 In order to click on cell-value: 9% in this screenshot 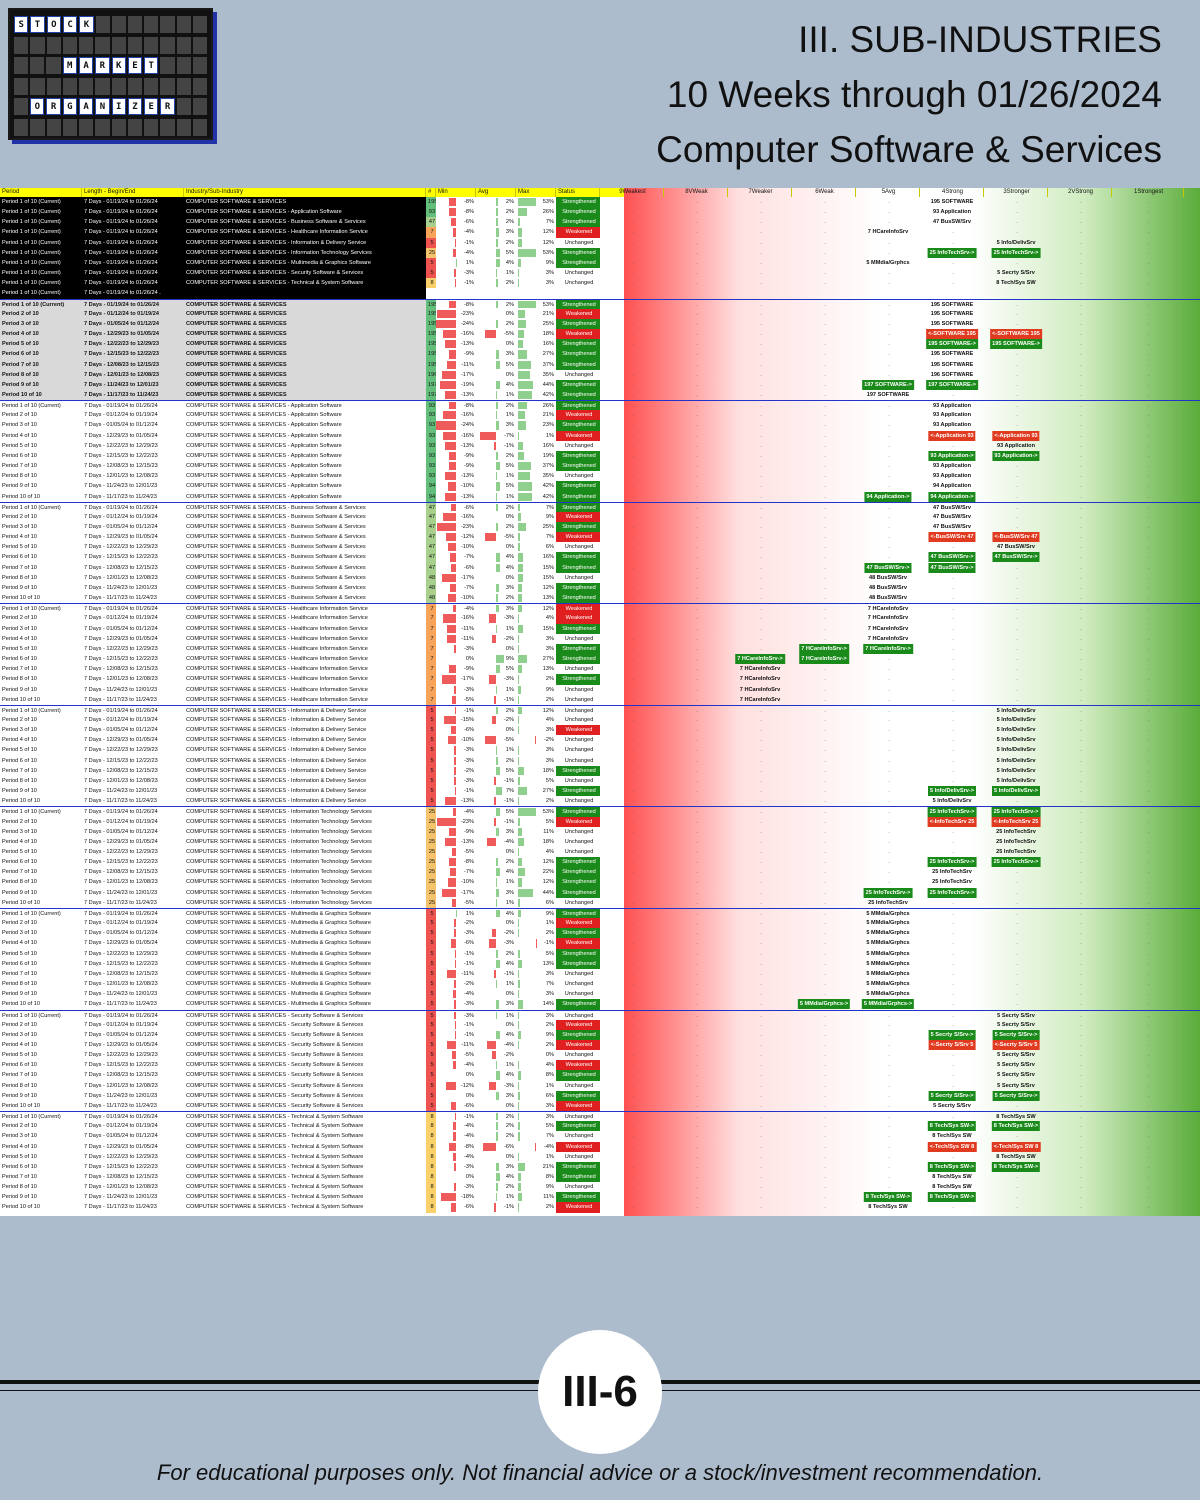, I will do `click(549, 689)`.